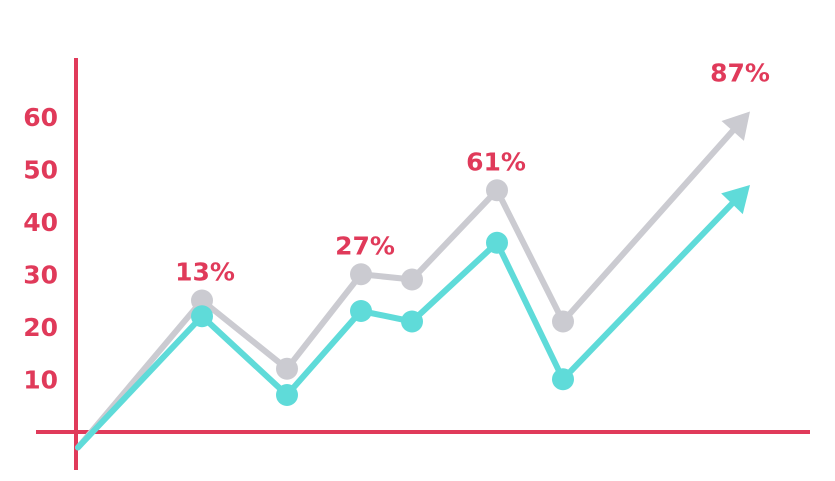  Describe the element at coordinates (40, 327) in the screenshot. I see `y-tick-label: 20` at that location.